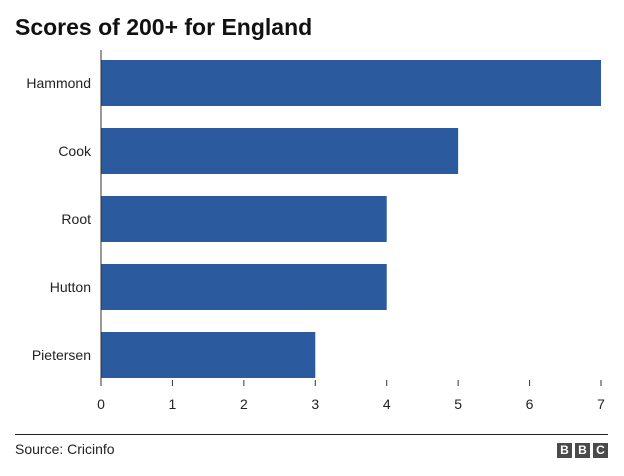  I want to click on footer-divider, so click(311, 434).